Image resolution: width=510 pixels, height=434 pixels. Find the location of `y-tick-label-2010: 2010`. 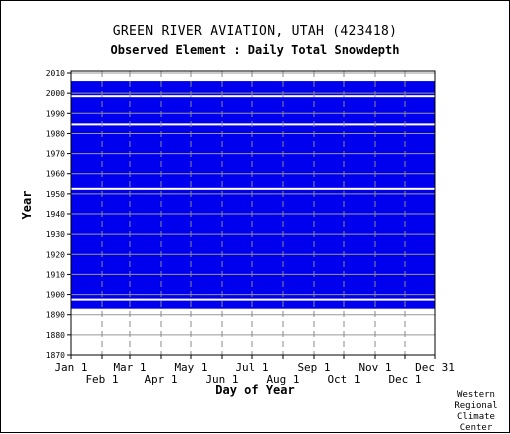

y-tick-label-2010: 2010 is located at coordinates (55, 73).